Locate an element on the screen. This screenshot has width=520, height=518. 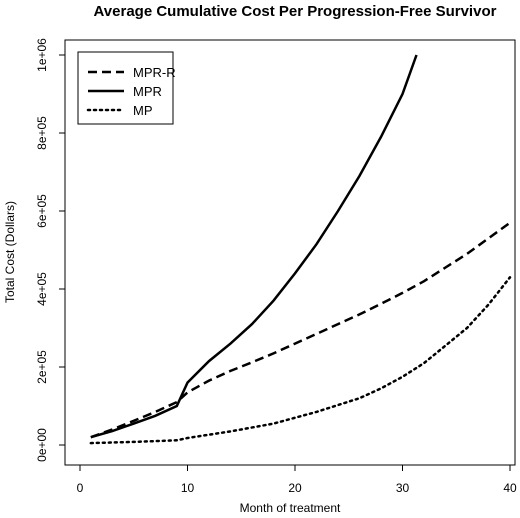
x-tick-label: 40 is located at coordinates (510, 488).